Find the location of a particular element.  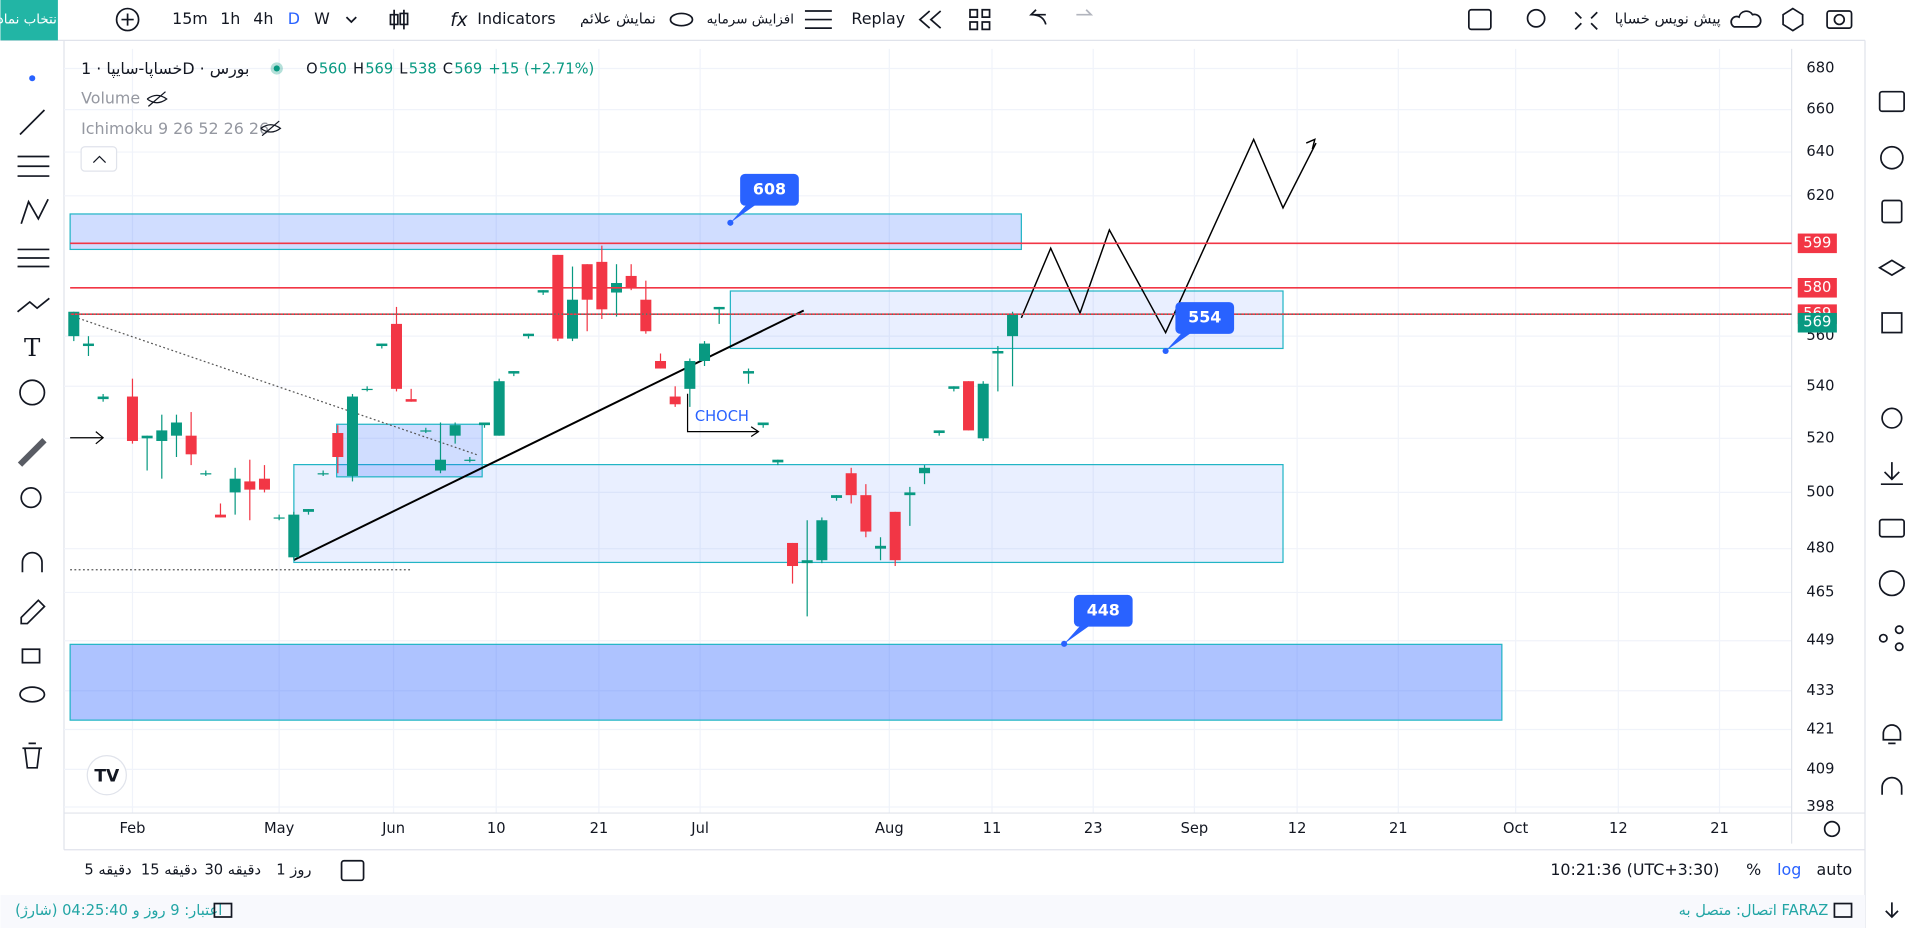

undo-icon is located at coordinates (1038, 17).